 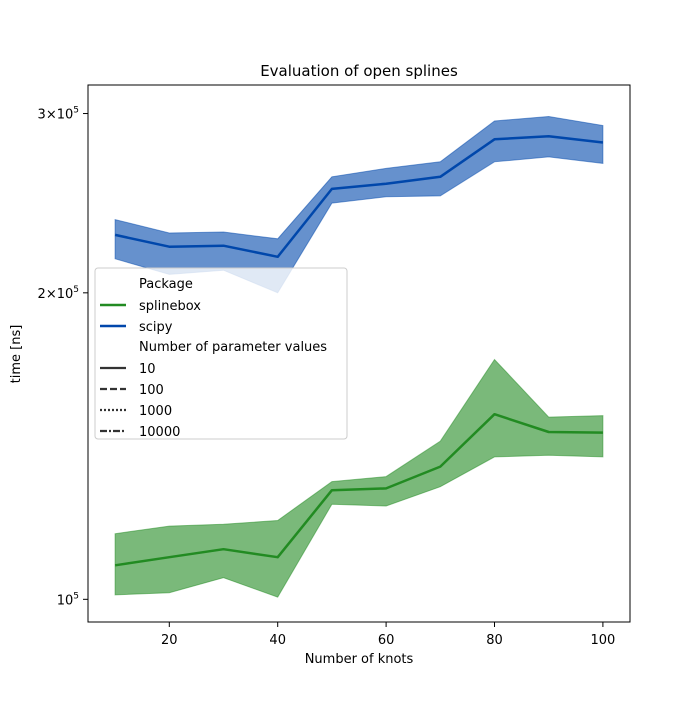 I want to click on legend-title-parameter-values: Number of parameter values, so click(x=233, y=347).